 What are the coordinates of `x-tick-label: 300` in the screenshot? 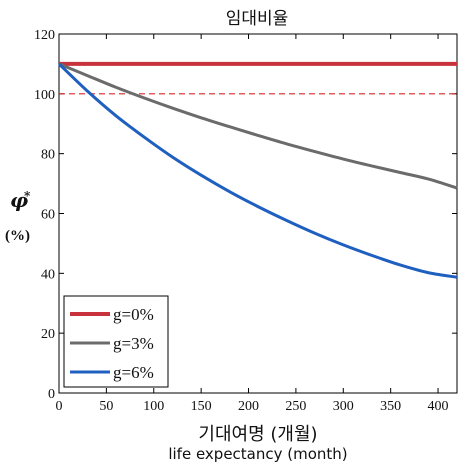 It's located at (343, 406).